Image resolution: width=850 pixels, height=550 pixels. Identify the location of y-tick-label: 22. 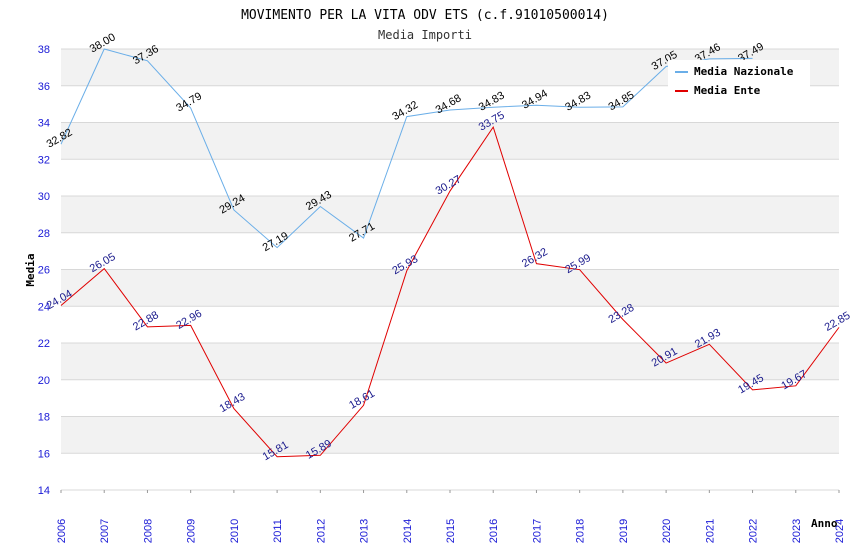
(44, 344).